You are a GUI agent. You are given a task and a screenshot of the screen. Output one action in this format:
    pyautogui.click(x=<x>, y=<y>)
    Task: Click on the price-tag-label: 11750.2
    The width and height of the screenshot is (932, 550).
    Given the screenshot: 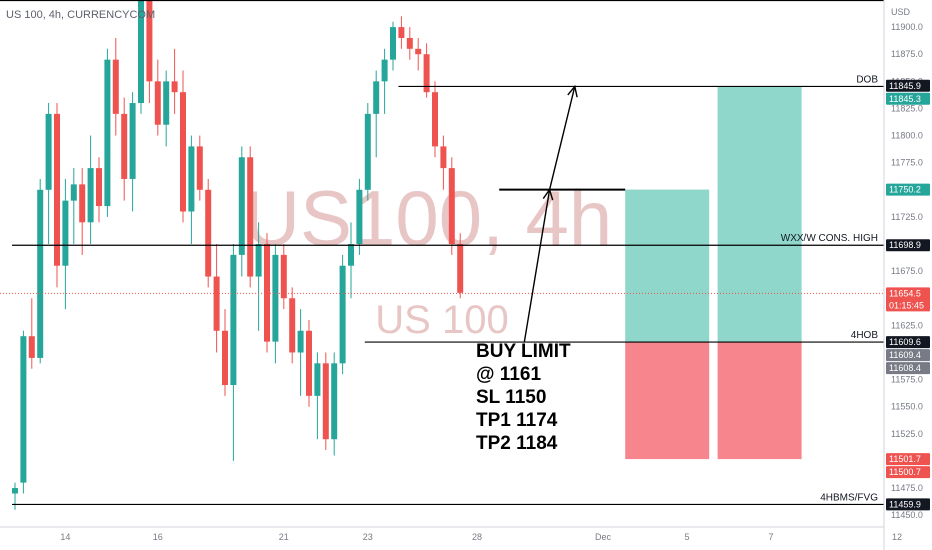 What is the action you would take?
    pyautogui.click(x=905, y=190)
    